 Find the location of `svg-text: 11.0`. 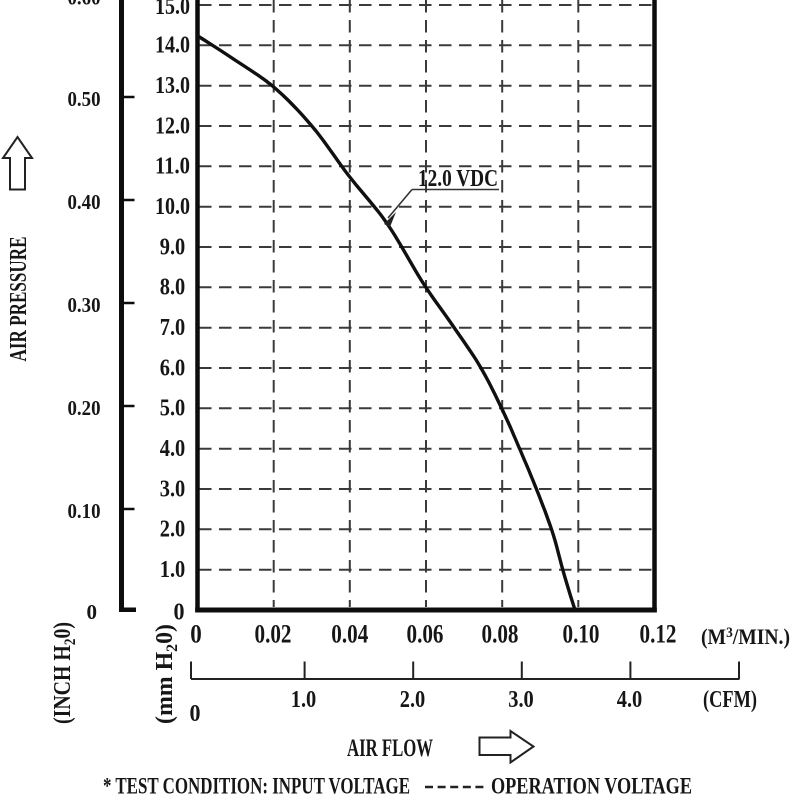

svg-text: 11.0 is located at coordinates (172, 167).